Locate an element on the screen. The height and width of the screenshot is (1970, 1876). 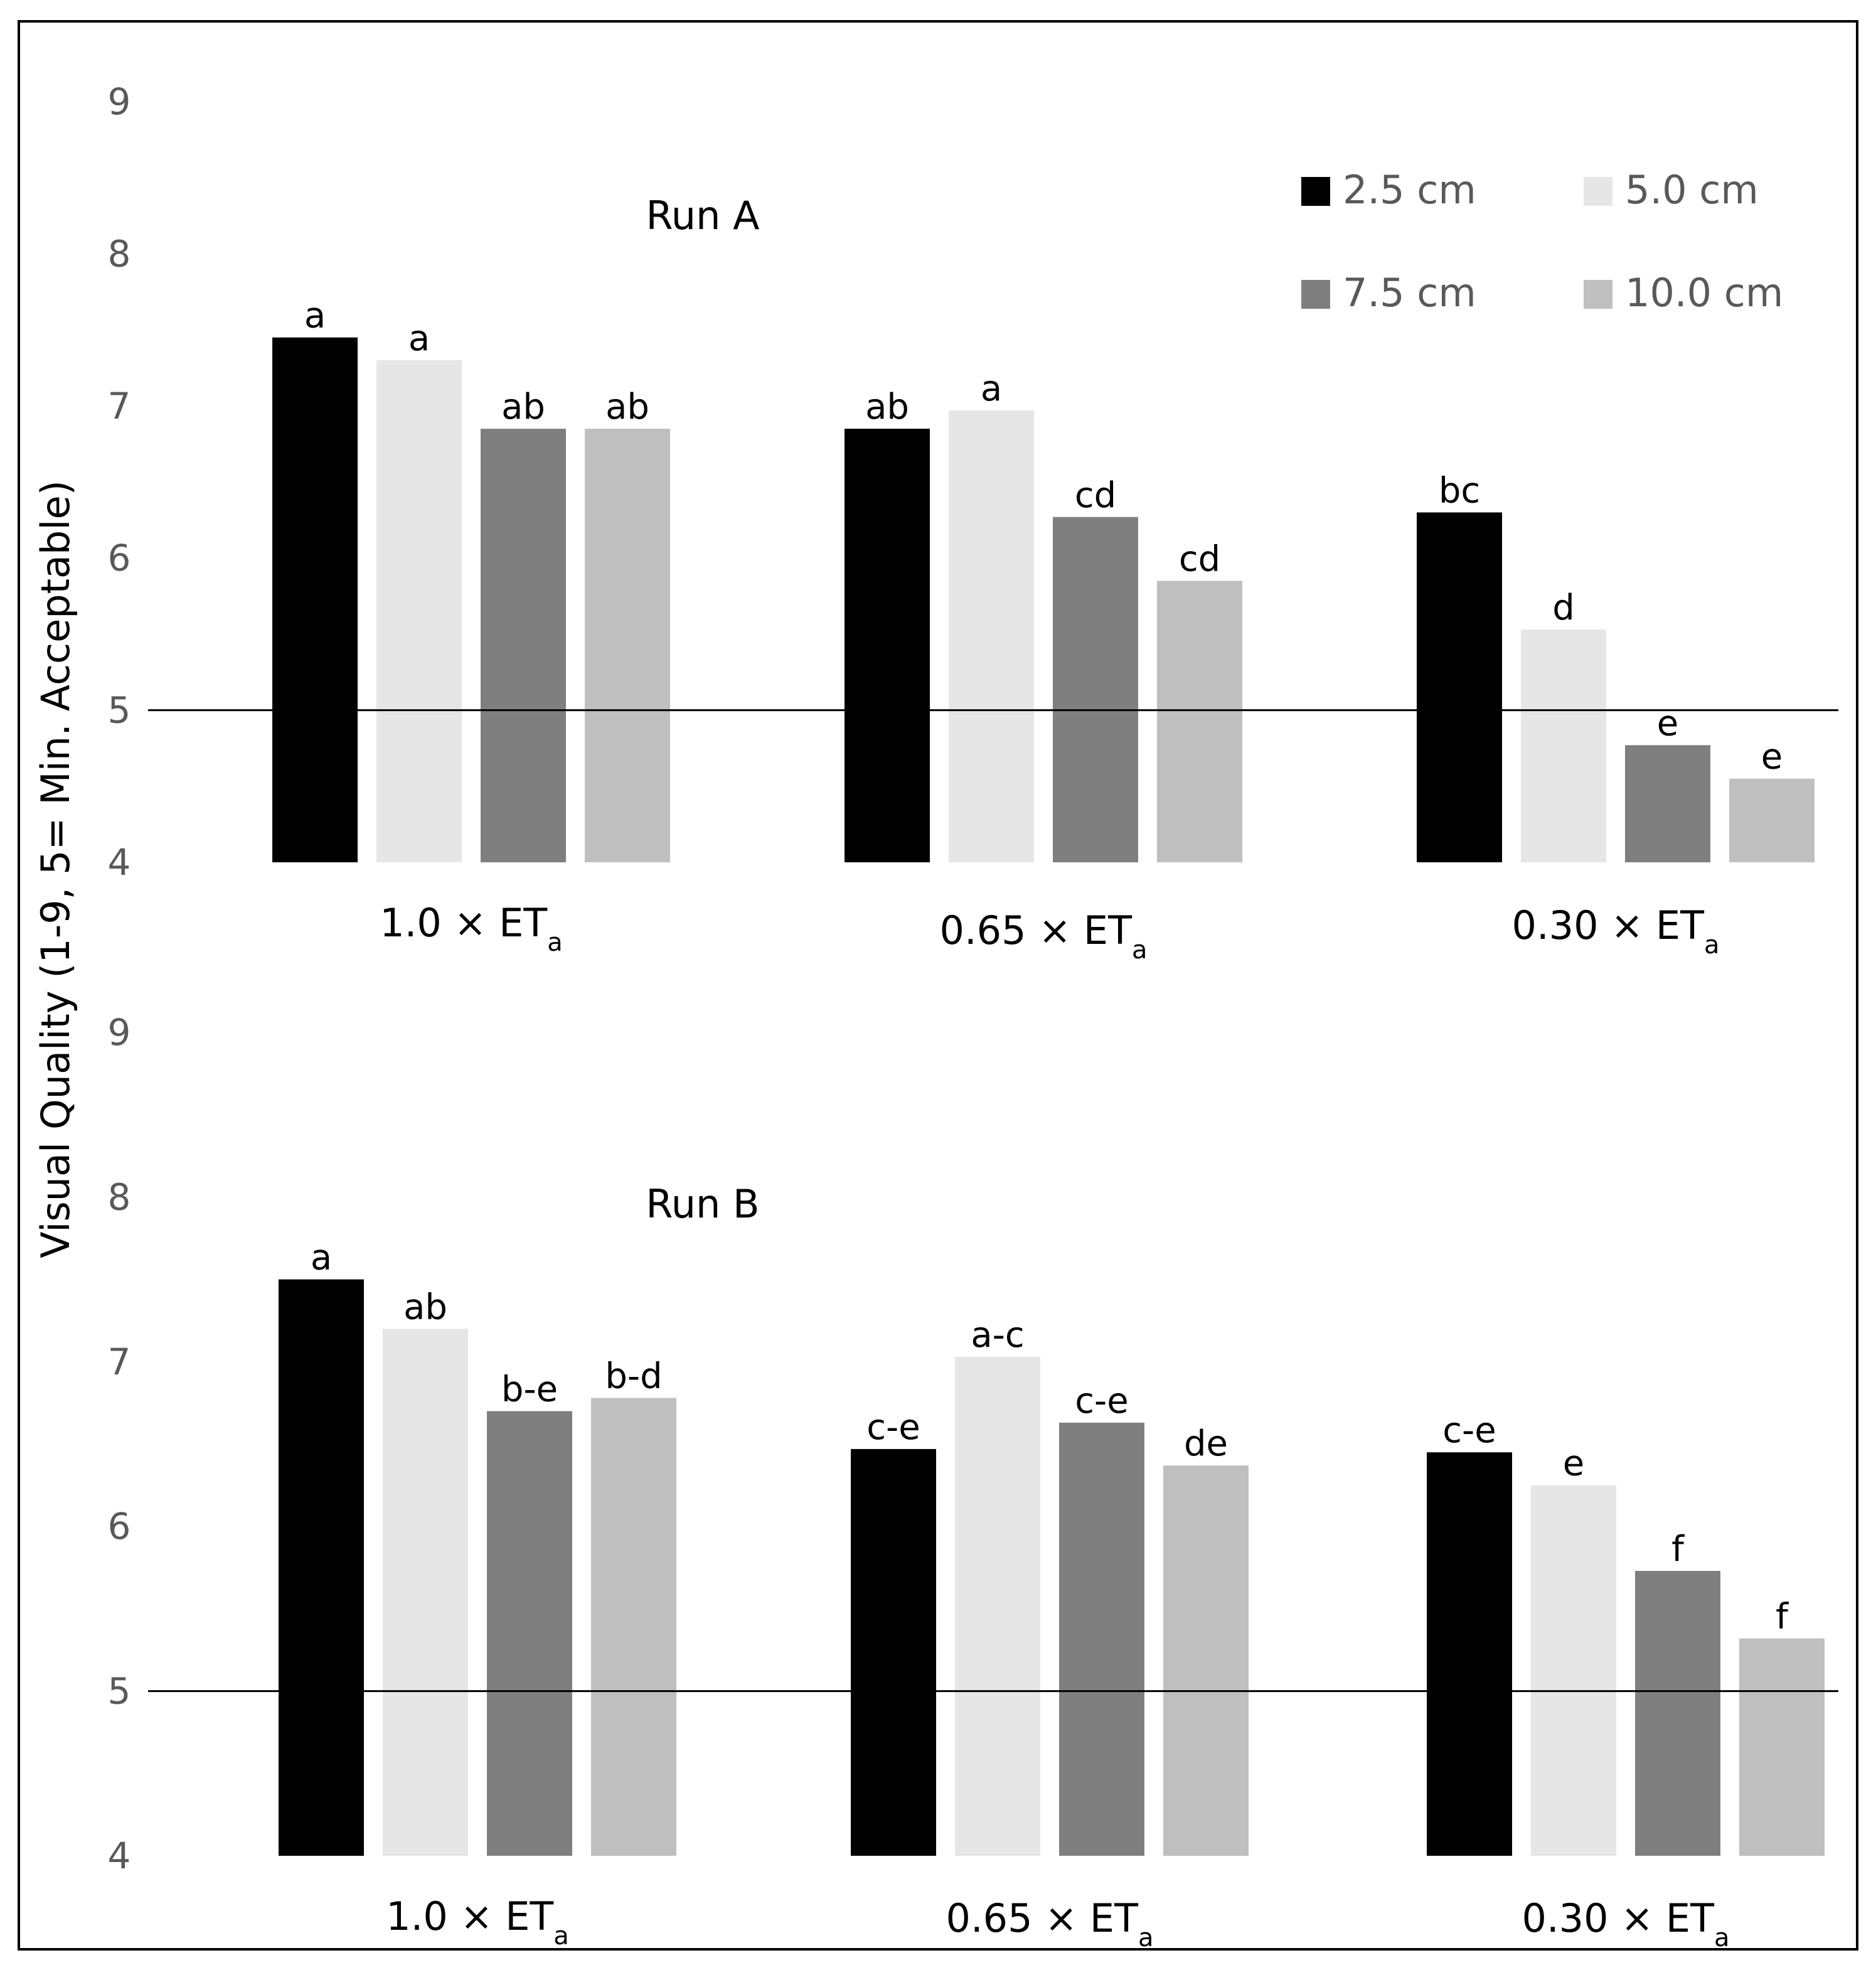
legend: 2.5 cm 5.0 cm 7.5 cm 10.0 cm is located at coordinates (1542, 242).